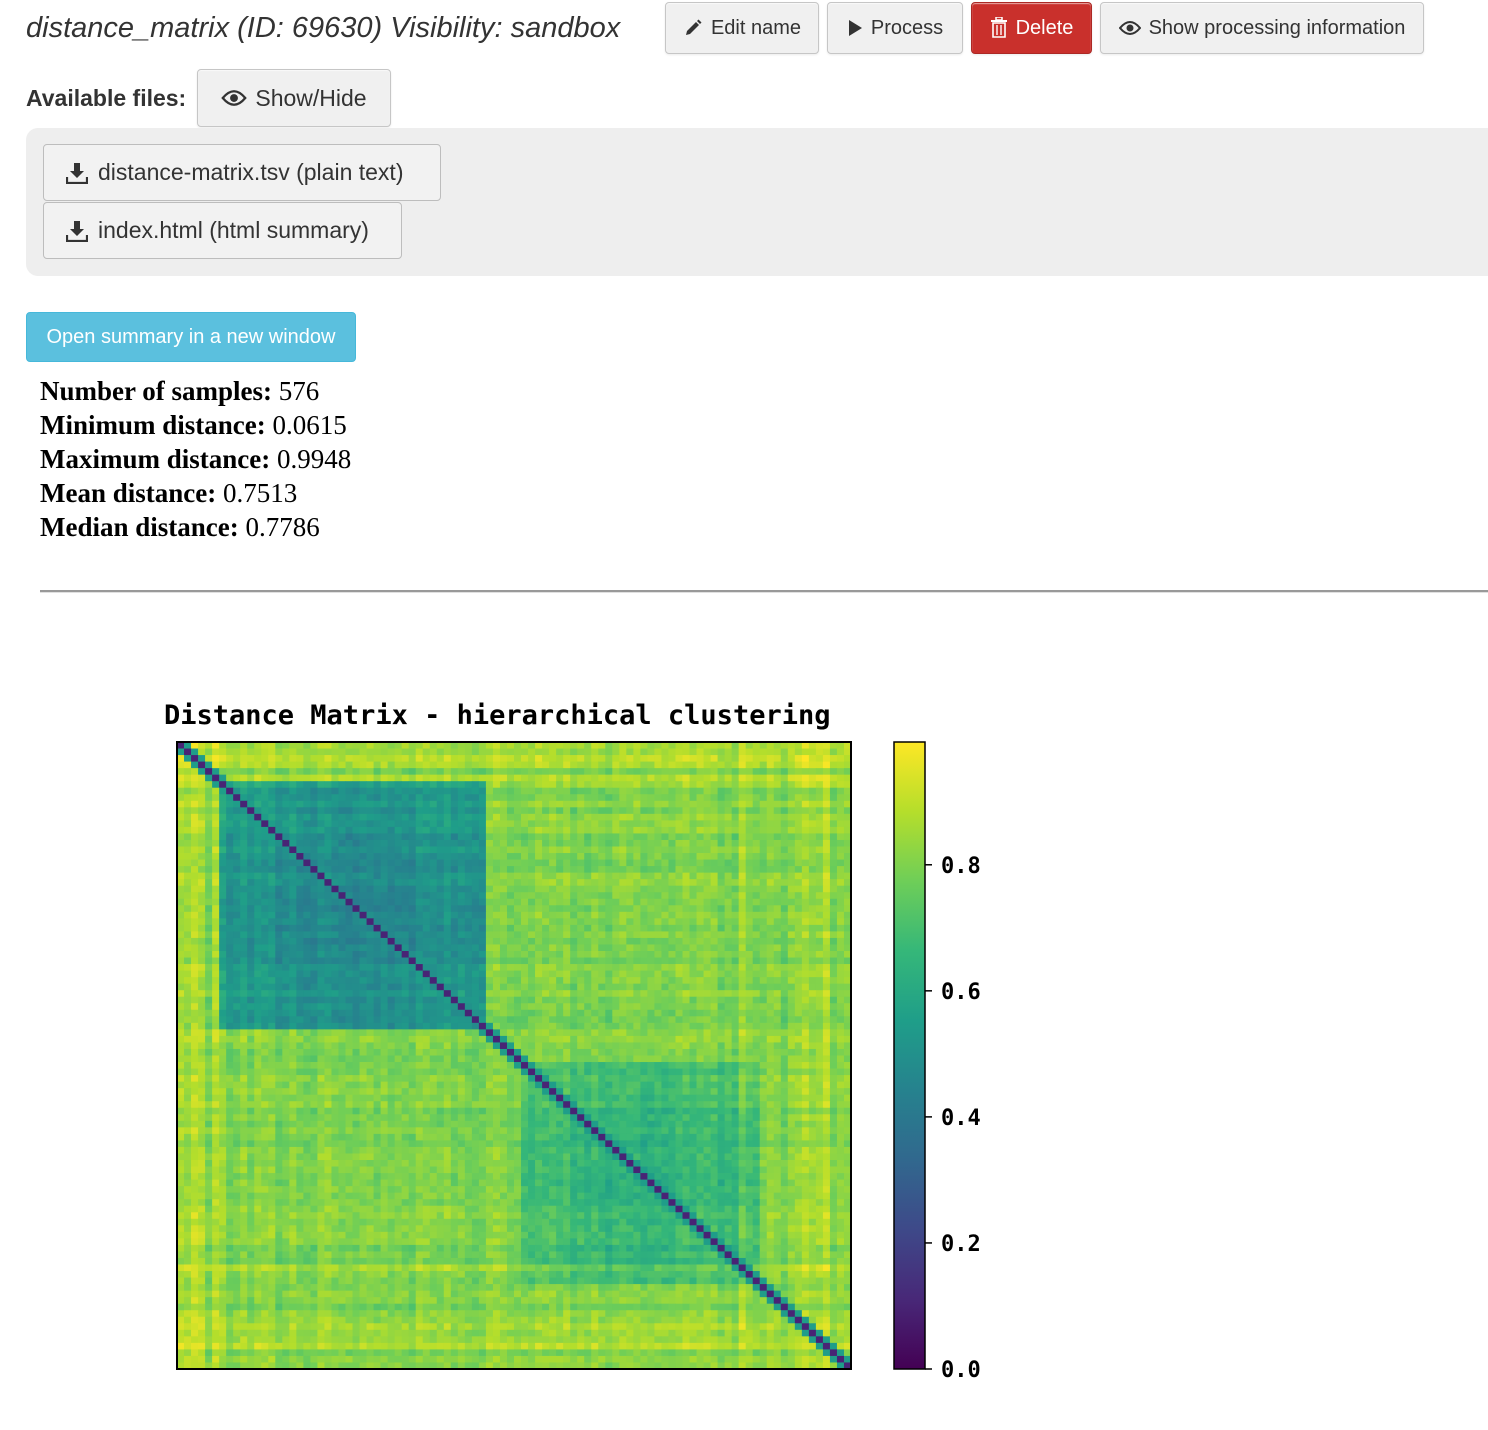 The height and width of the screenshot is (1430, 1488). What do you see at coordinates (1031, 28) in the screenshot?
I see `delete-button: Delete` at bounding box center [1031, 28].